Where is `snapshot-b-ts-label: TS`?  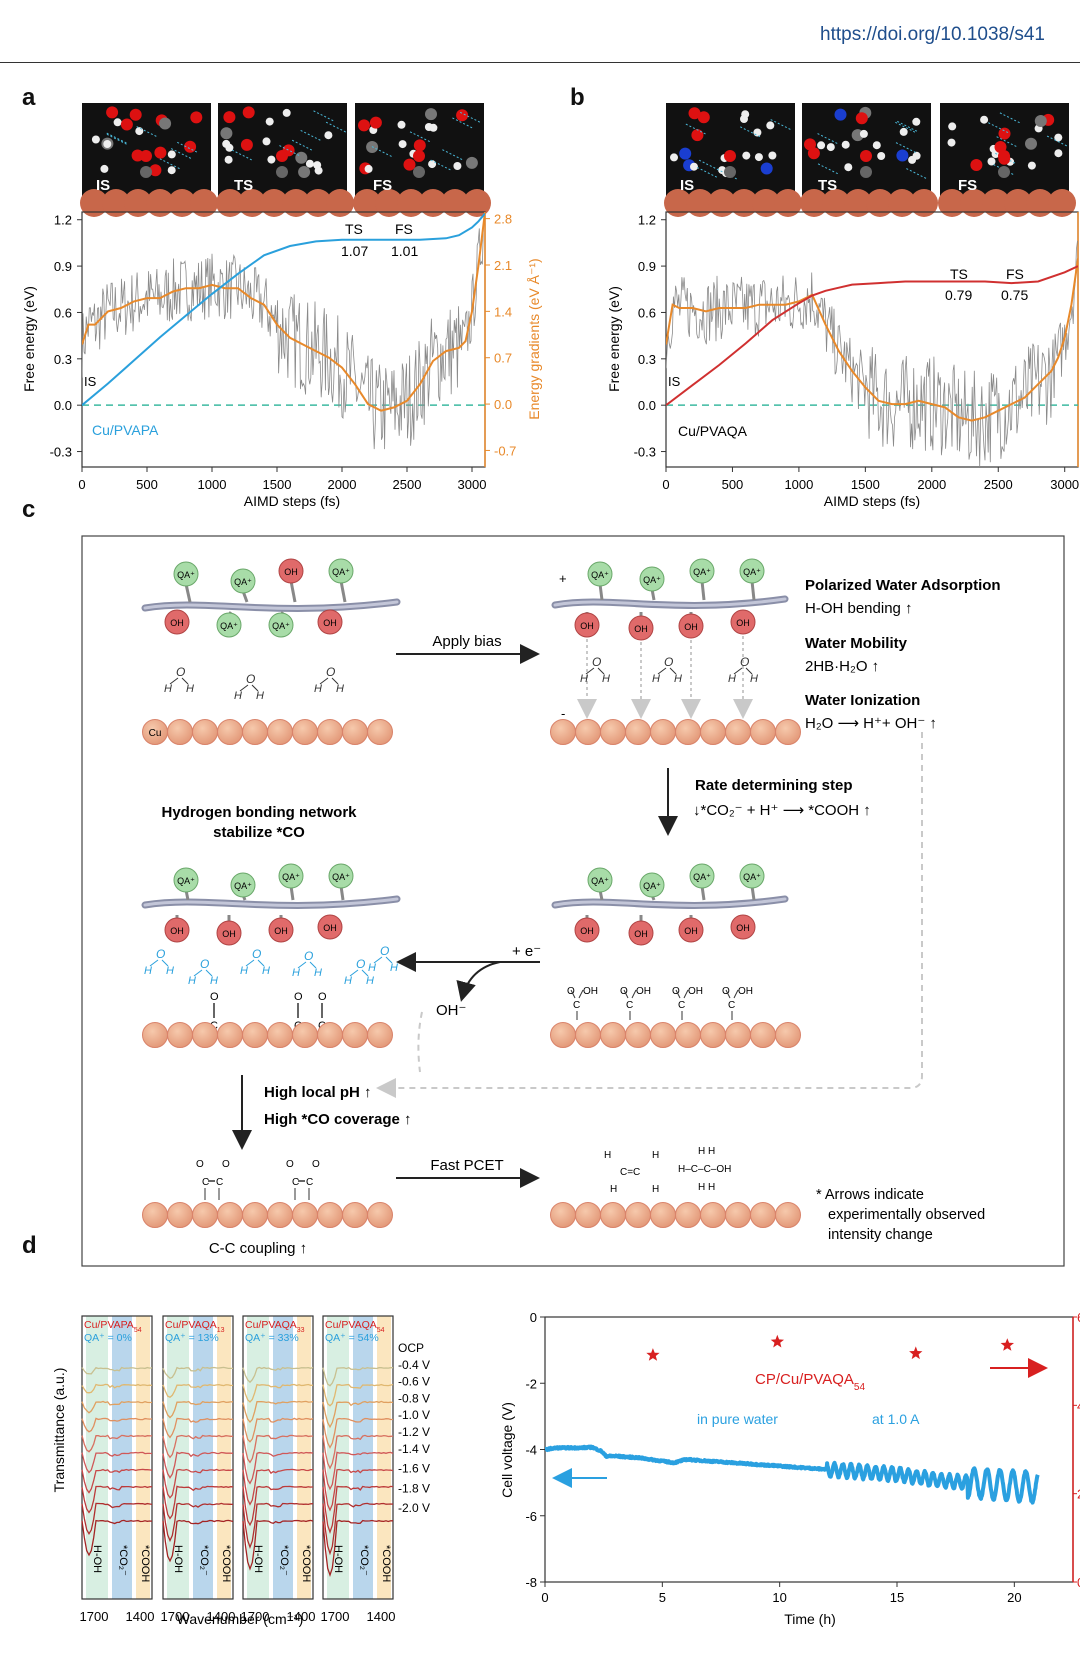 snapshot-b-ts-label: TS is located at coordinates (827, 185).